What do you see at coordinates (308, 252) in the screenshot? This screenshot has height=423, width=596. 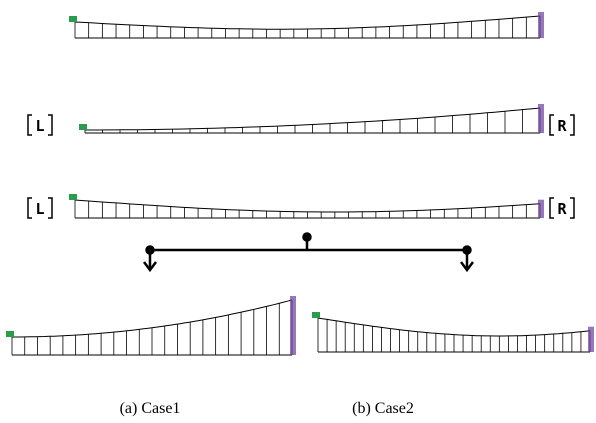 I see `splitter` at bounding box center [308, 252].